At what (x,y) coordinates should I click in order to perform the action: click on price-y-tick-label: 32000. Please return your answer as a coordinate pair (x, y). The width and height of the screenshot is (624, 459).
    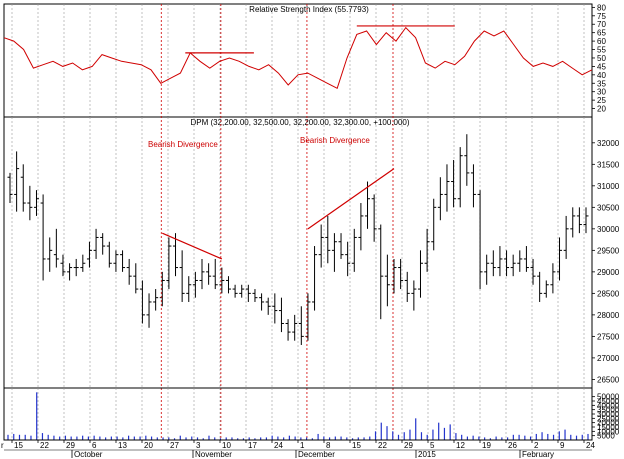
    Looking at the image, I should click on (608, 143).